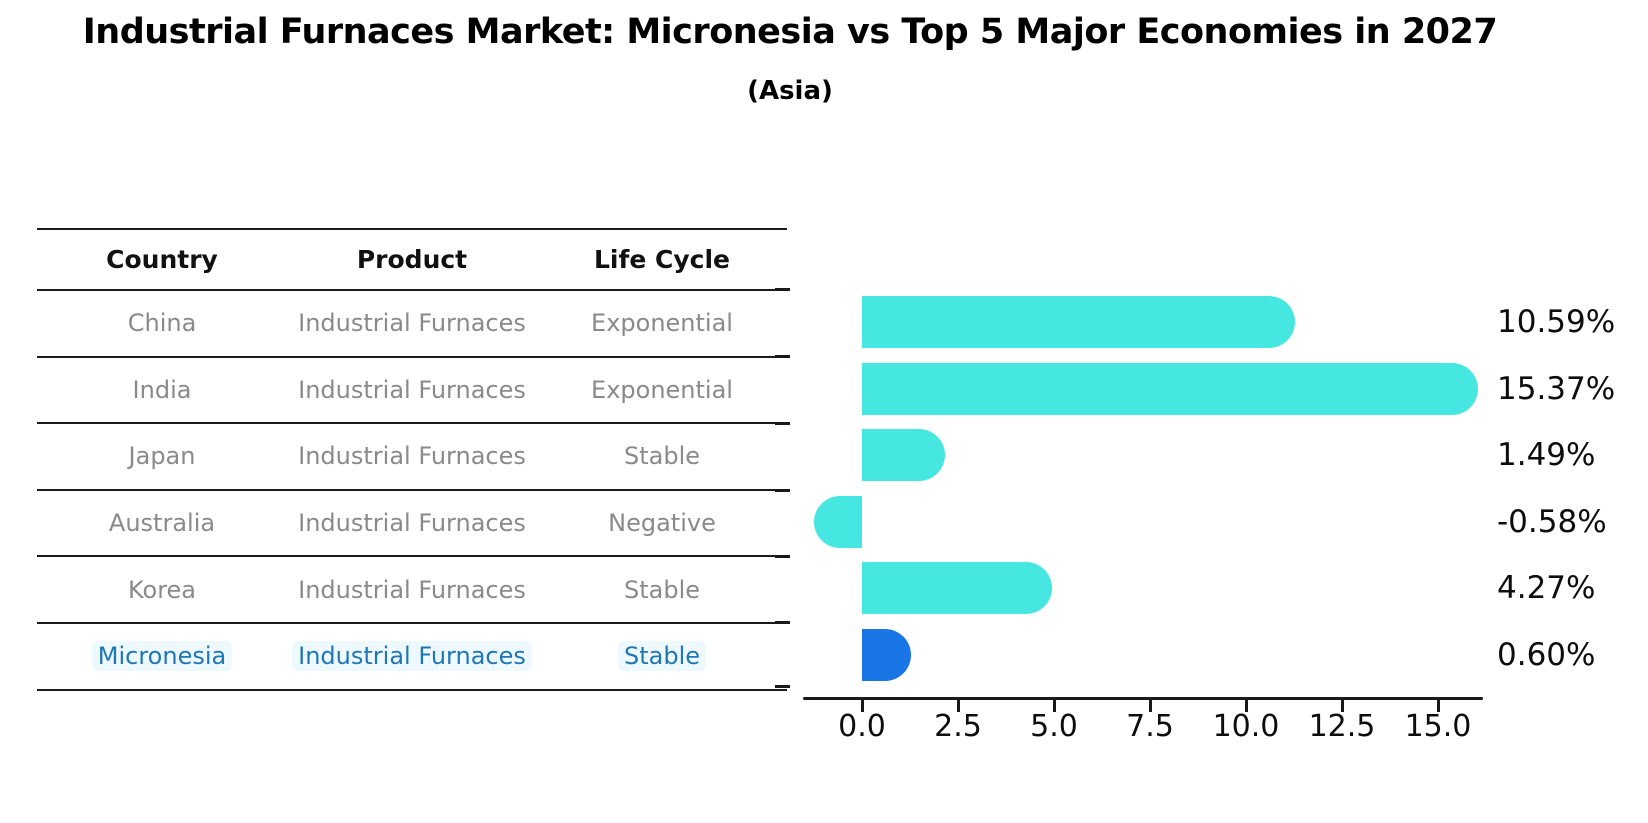 This screenshot has width=1648, height=823. Describe the element at coordinates (1552, 522) in the screenshot. I see `bar-value-label: -0.58%` at that location.